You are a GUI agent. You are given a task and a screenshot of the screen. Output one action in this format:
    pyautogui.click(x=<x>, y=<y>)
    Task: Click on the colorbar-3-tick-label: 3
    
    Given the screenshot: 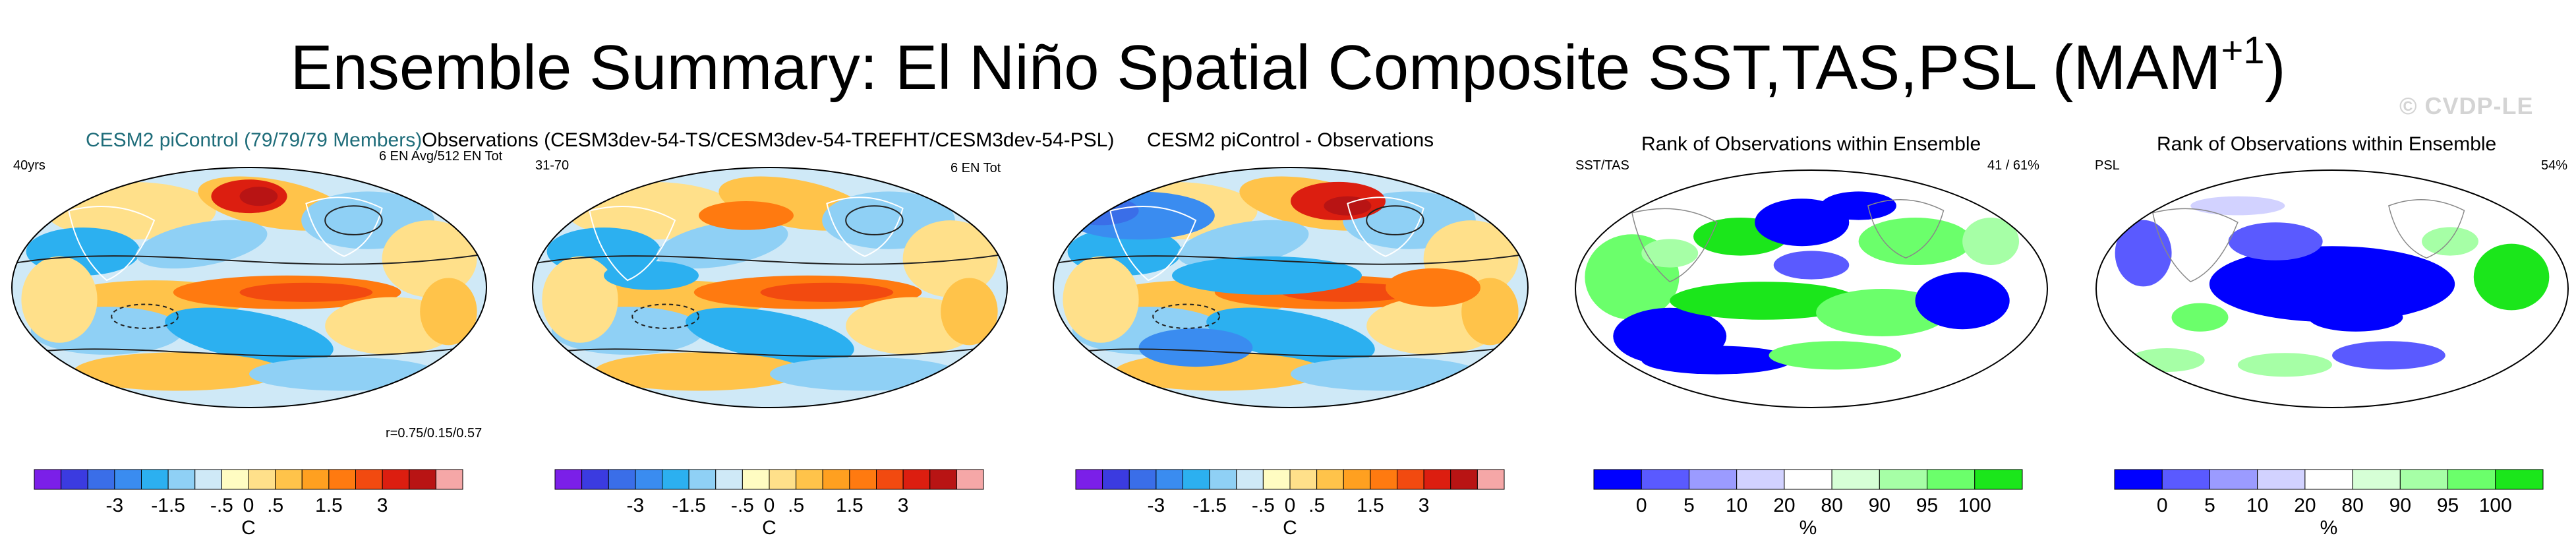 What is the action you would take?
    pyautogui.click(x=1425, y=505)
    